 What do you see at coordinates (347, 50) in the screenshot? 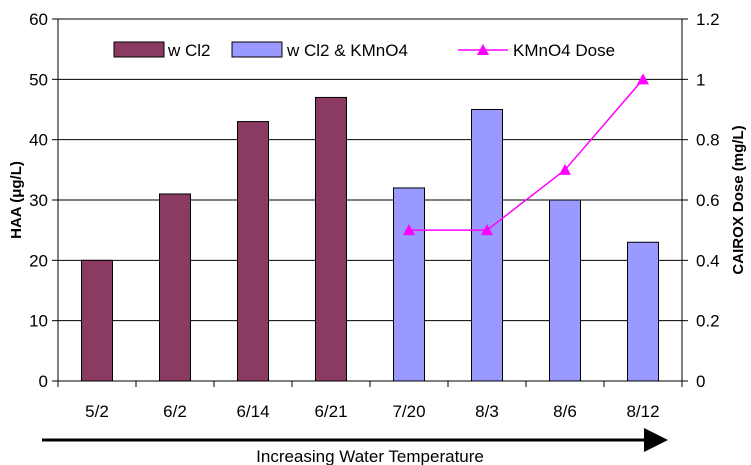
I see `legend-label-w-cl2-kmno4: w Cl2 & KMnO4` at bounding box center [347, 50].